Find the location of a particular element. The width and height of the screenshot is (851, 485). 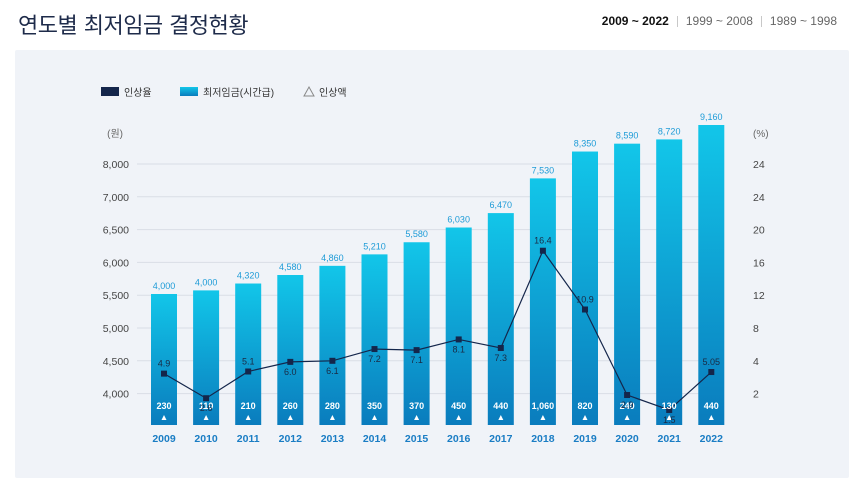

x-tick-label: 2017 is located at coordinates (501, 439).